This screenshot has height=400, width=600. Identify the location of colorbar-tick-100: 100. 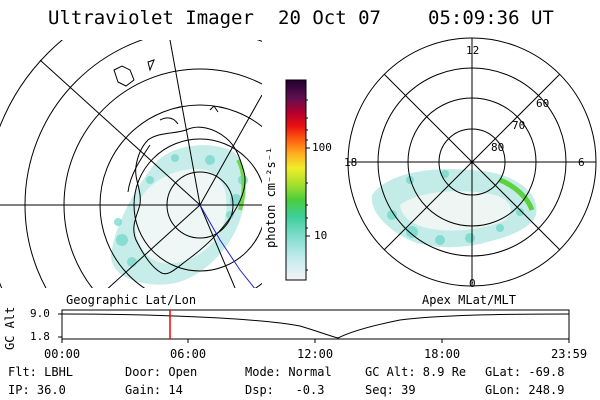
(322, 147).